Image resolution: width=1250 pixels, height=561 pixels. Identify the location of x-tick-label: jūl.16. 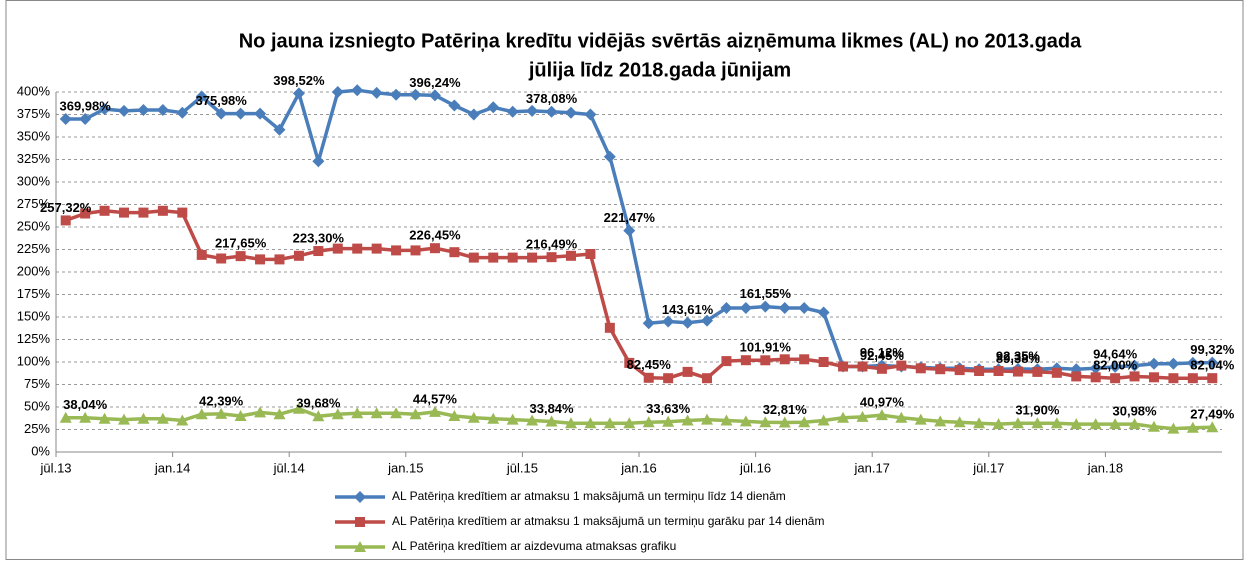
(755, 467).